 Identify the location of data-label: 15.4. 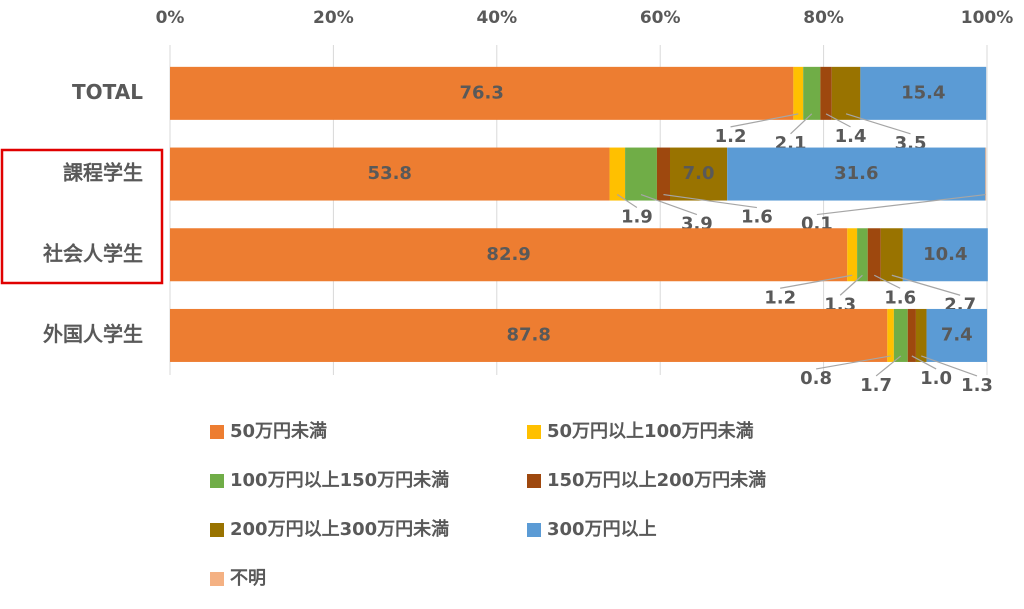
(923, 92).